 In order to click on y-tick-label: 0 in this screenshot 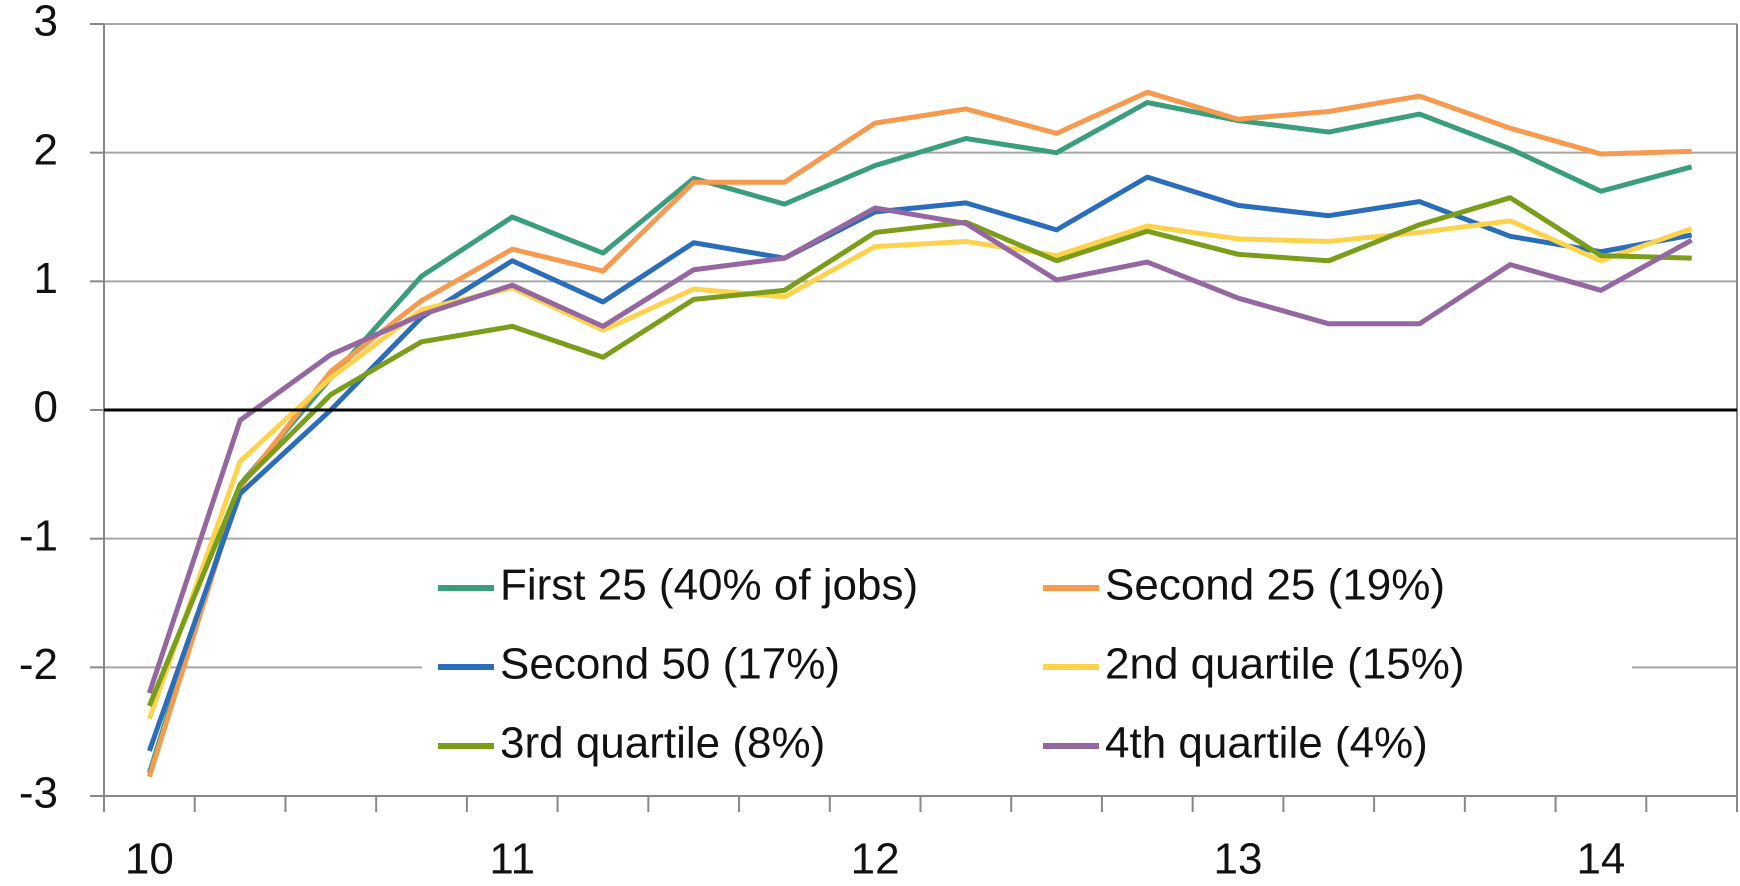, I will do `click(46, 407)`.